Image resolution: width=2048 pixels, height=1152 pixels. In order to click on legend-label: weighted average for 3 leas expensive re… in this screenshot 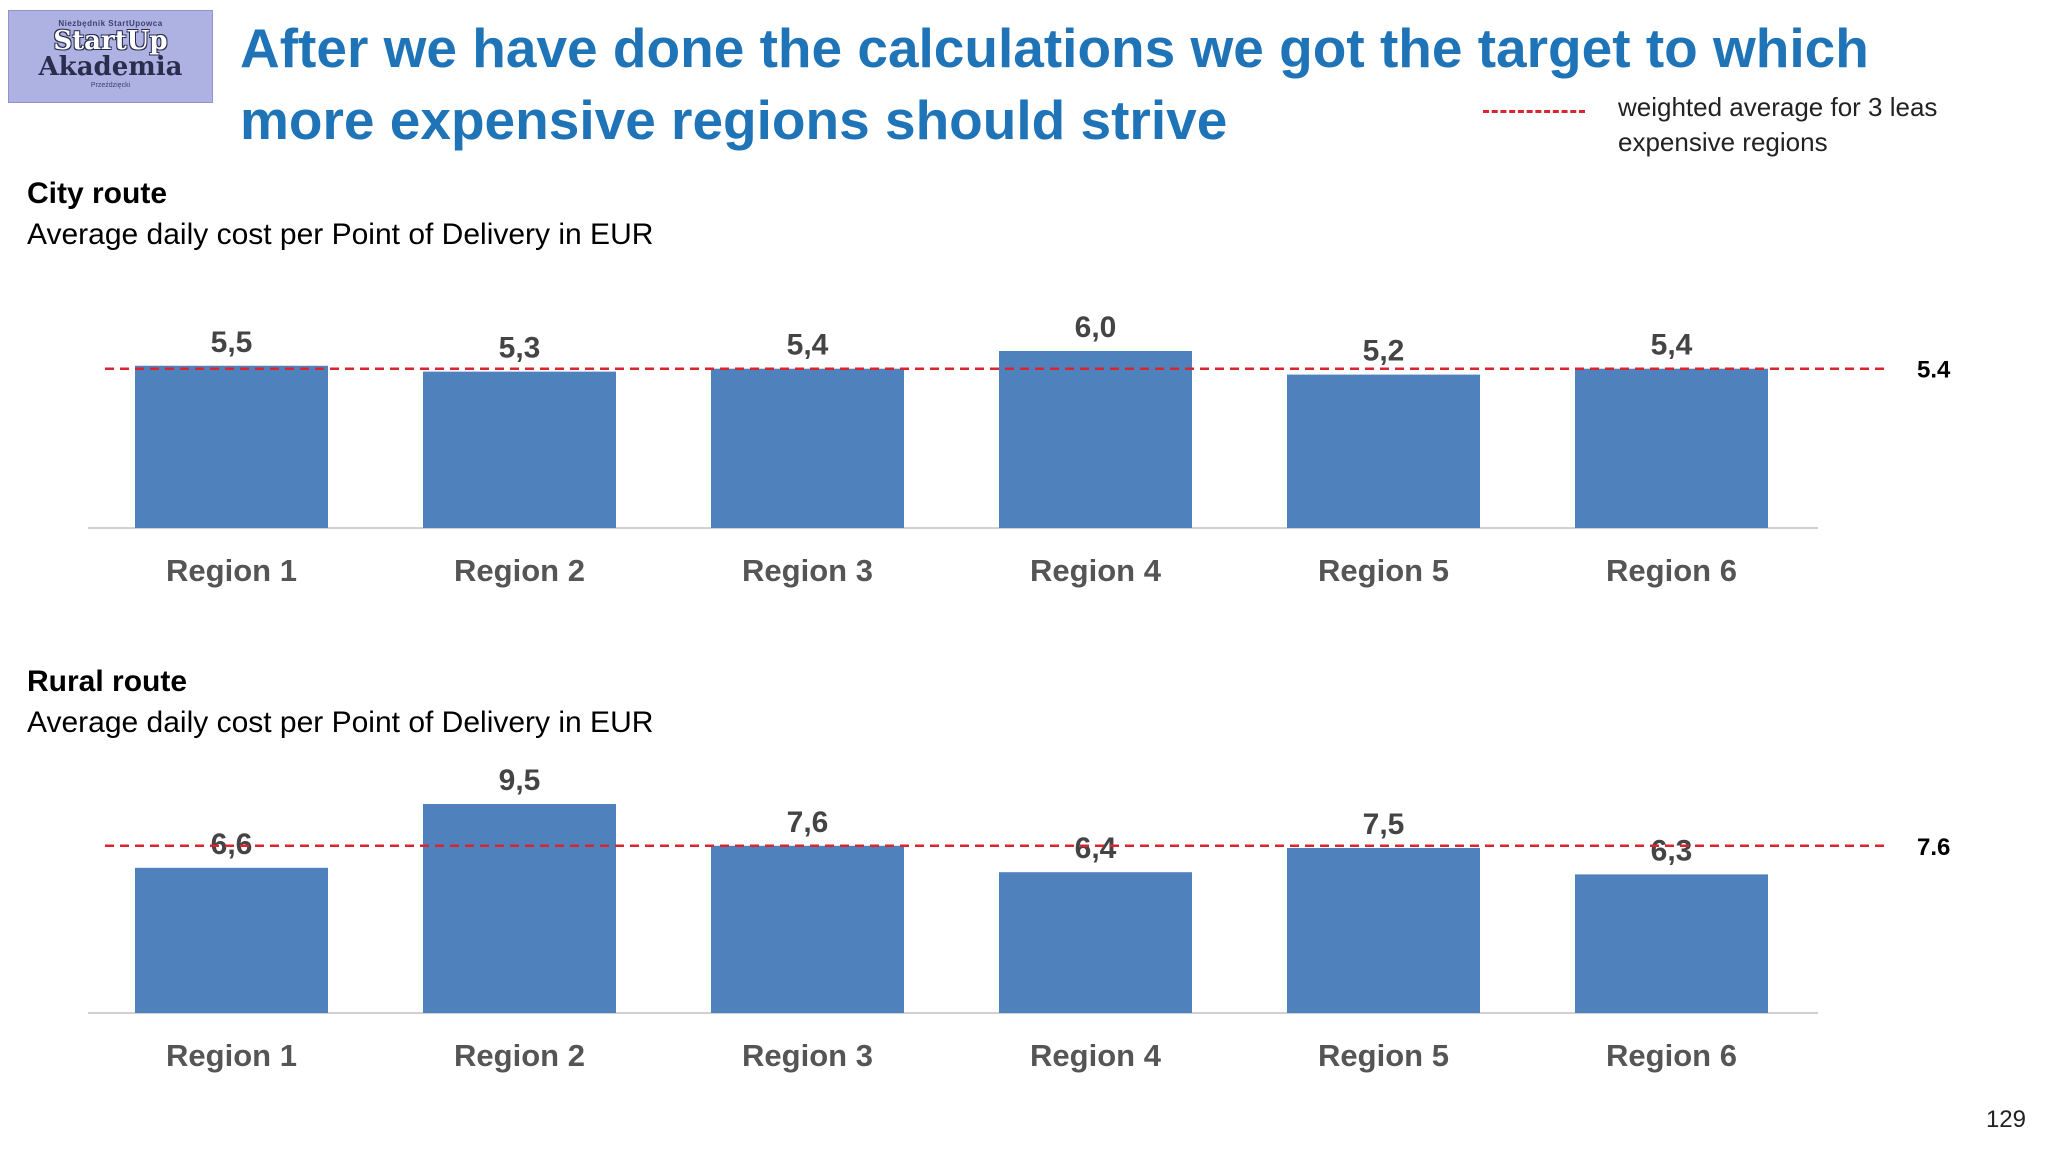, I will do `click(1778, 124)`.